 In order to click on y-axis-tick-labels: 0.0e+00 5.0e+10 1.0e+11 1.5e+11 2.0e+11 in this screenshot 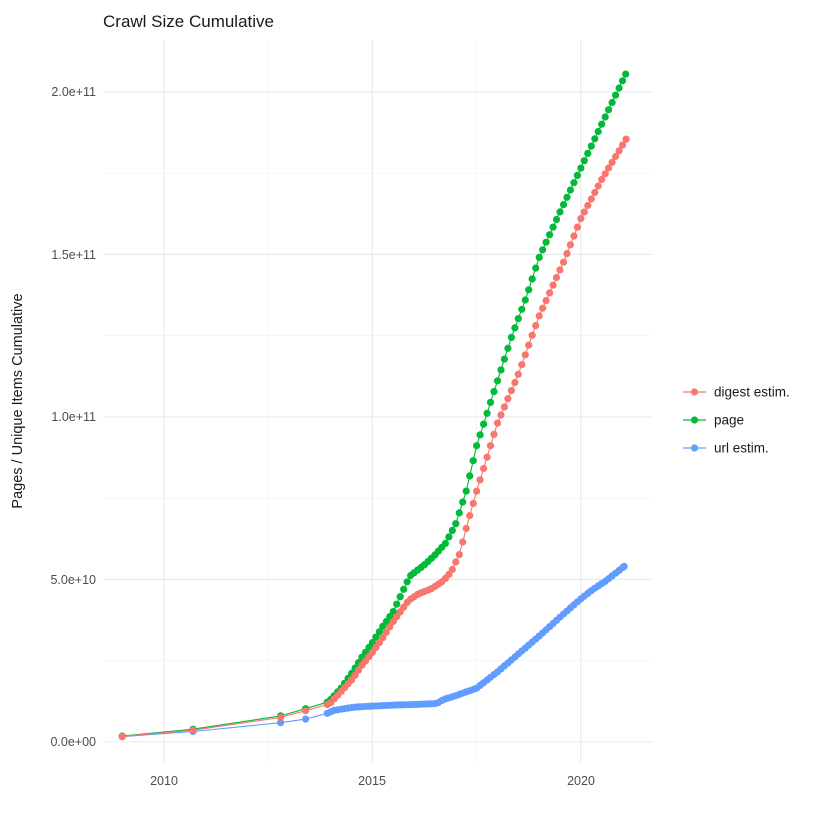, I will do `click(73, 417)`.